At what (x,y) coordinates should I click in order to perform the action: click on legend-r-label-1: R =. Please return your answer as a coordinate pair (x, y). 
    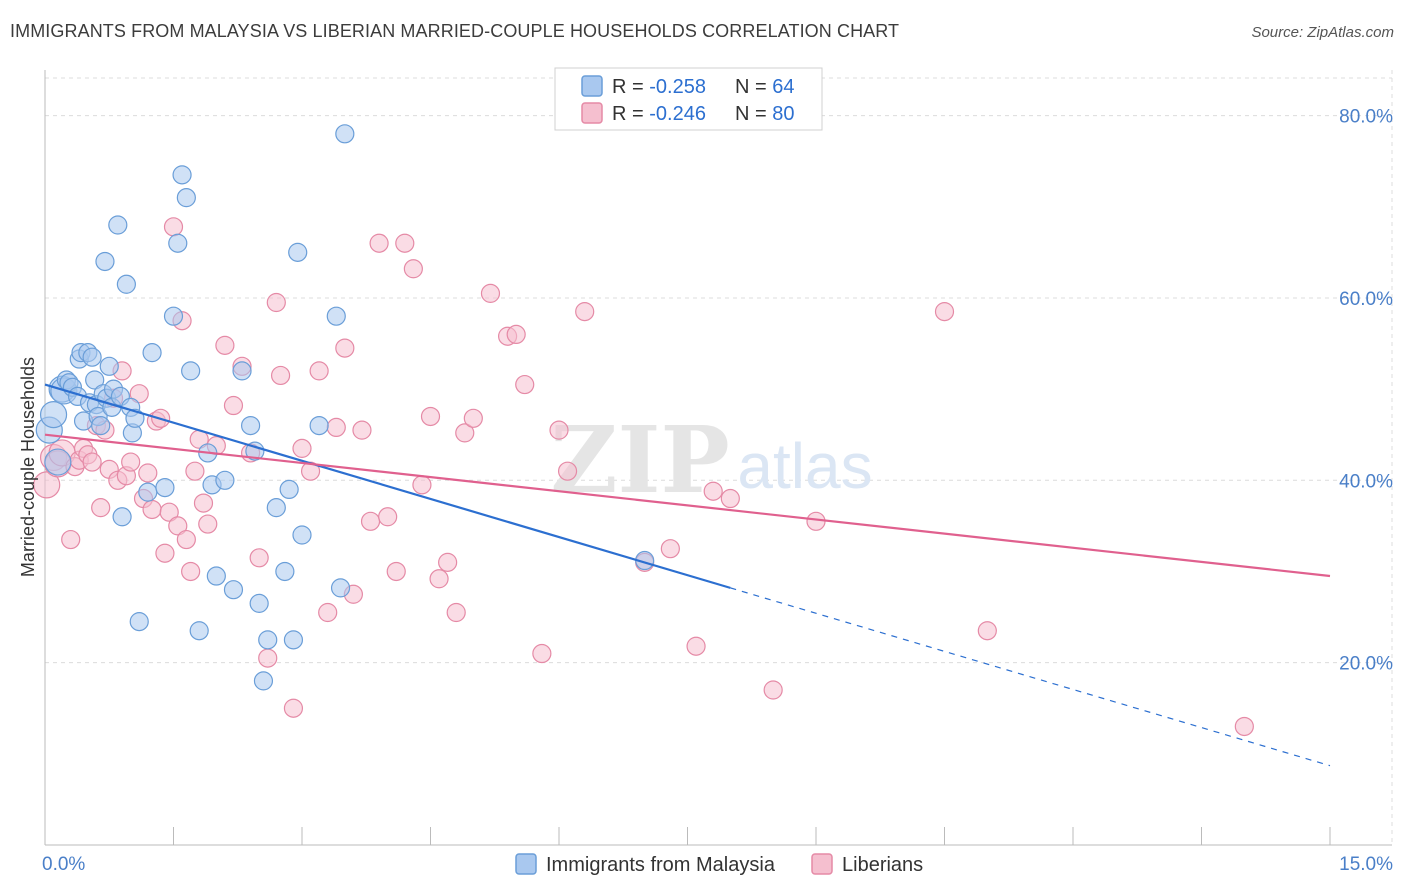
    Looking at the image, I should click on (630, 87).